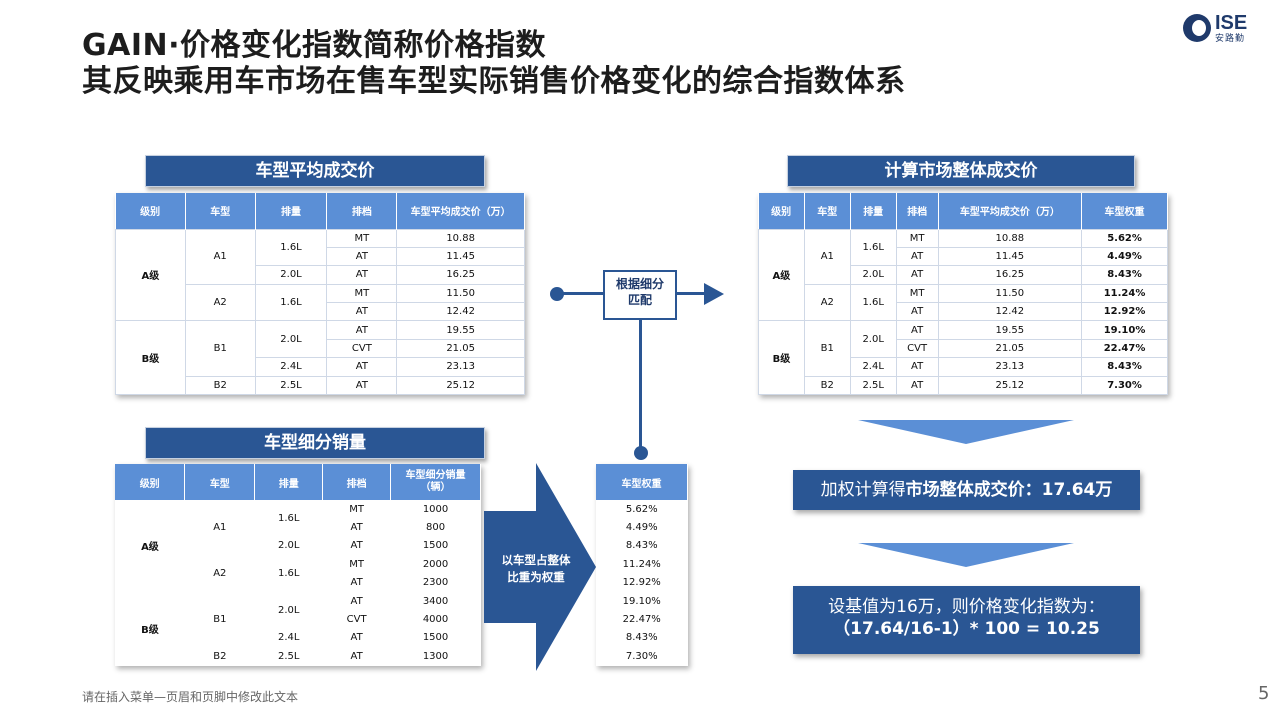  I want to click on gearbox-cell: CVT, so click(362, 348).